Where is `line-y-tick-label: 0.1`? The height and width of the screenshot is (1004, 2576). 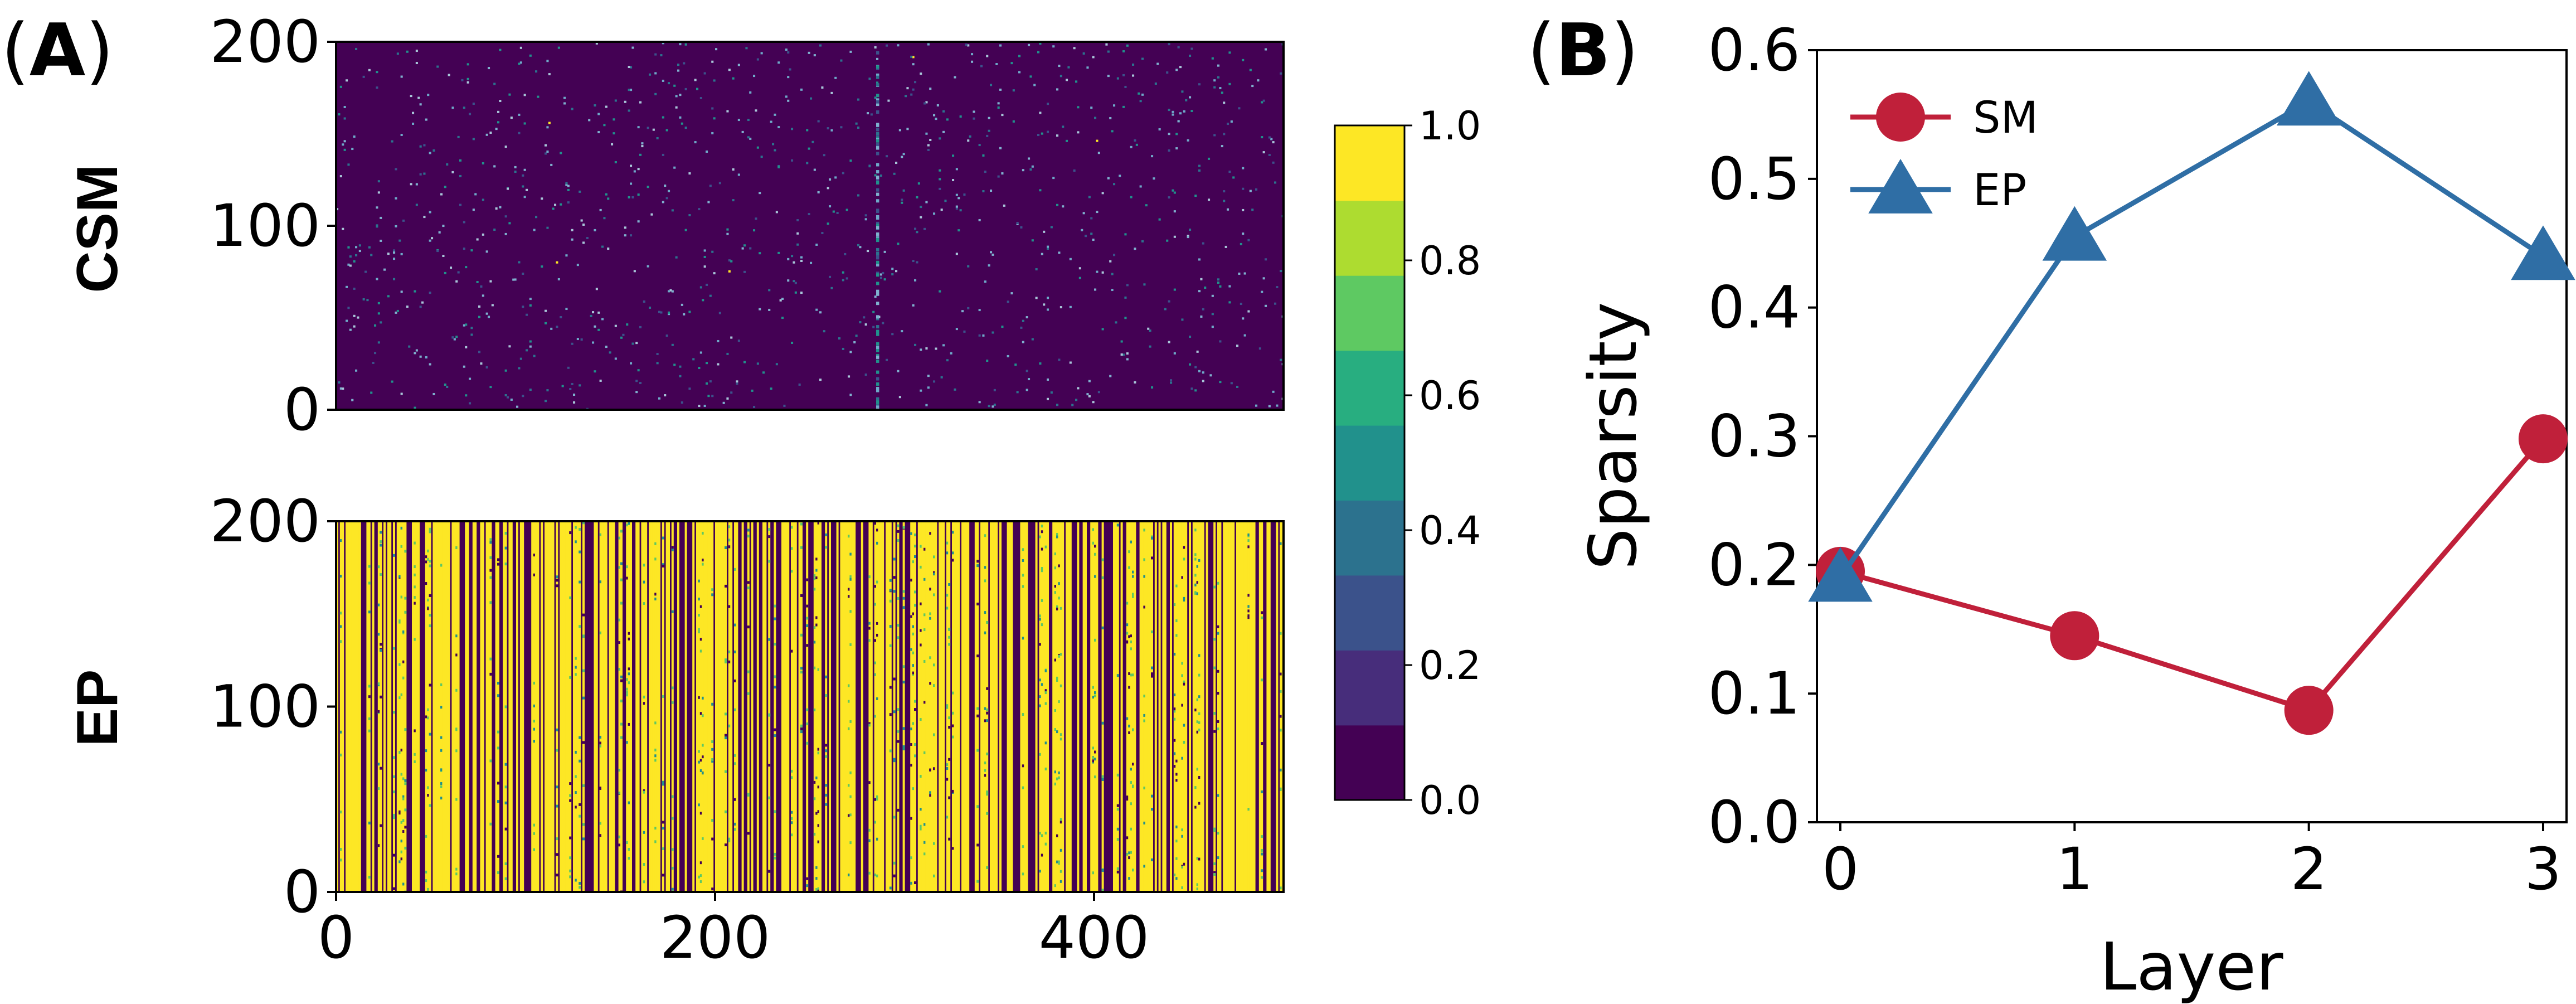
line-y-tick-label: 0.1 is located at coordinates (1754, 693).